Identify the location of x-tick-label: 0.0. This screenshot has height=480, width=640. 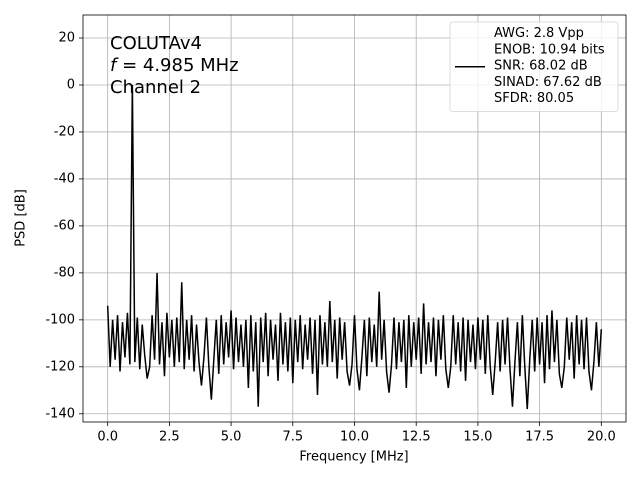
(107, 437).